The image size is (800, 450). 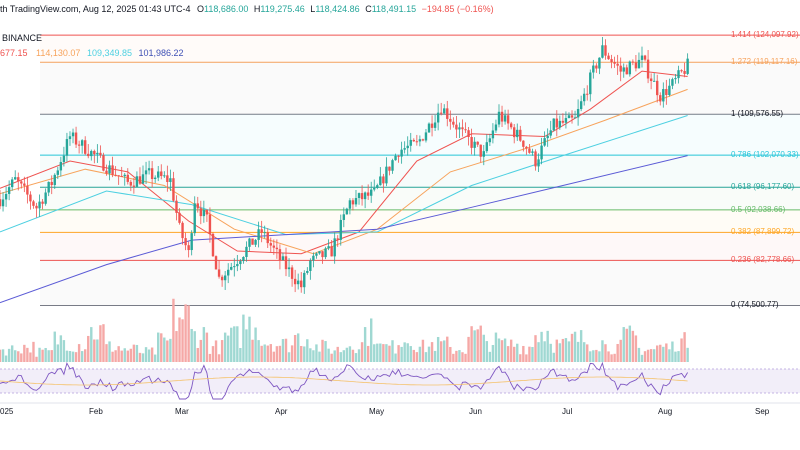 What do you see at coordinates (758, 209) in the screenshot?
I see `fib-label-0.5: 0.5 (92,038.66)` at bounding box center [758, 209].